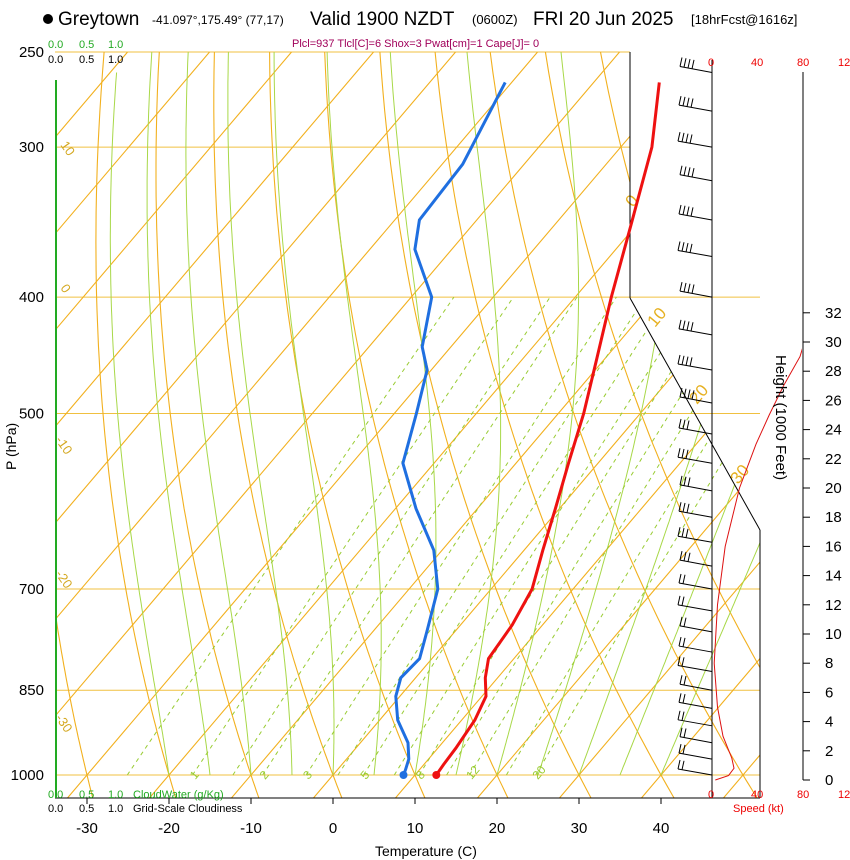  I want to click on temperature-axis-label: Temperature (C), so click(426, 851).